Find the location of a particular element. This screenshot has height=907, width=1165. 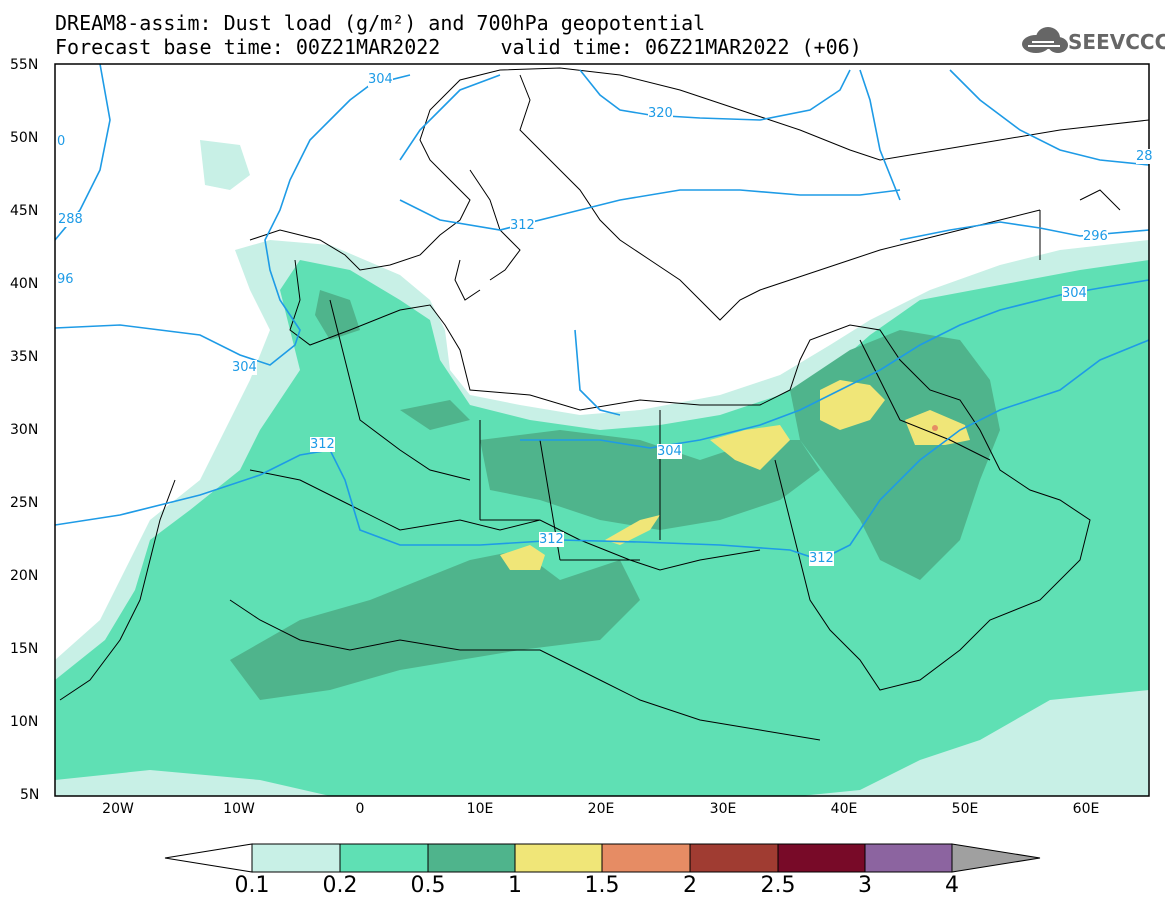

logo-text: SEEVCCC is located at coordinates (1116, 42).